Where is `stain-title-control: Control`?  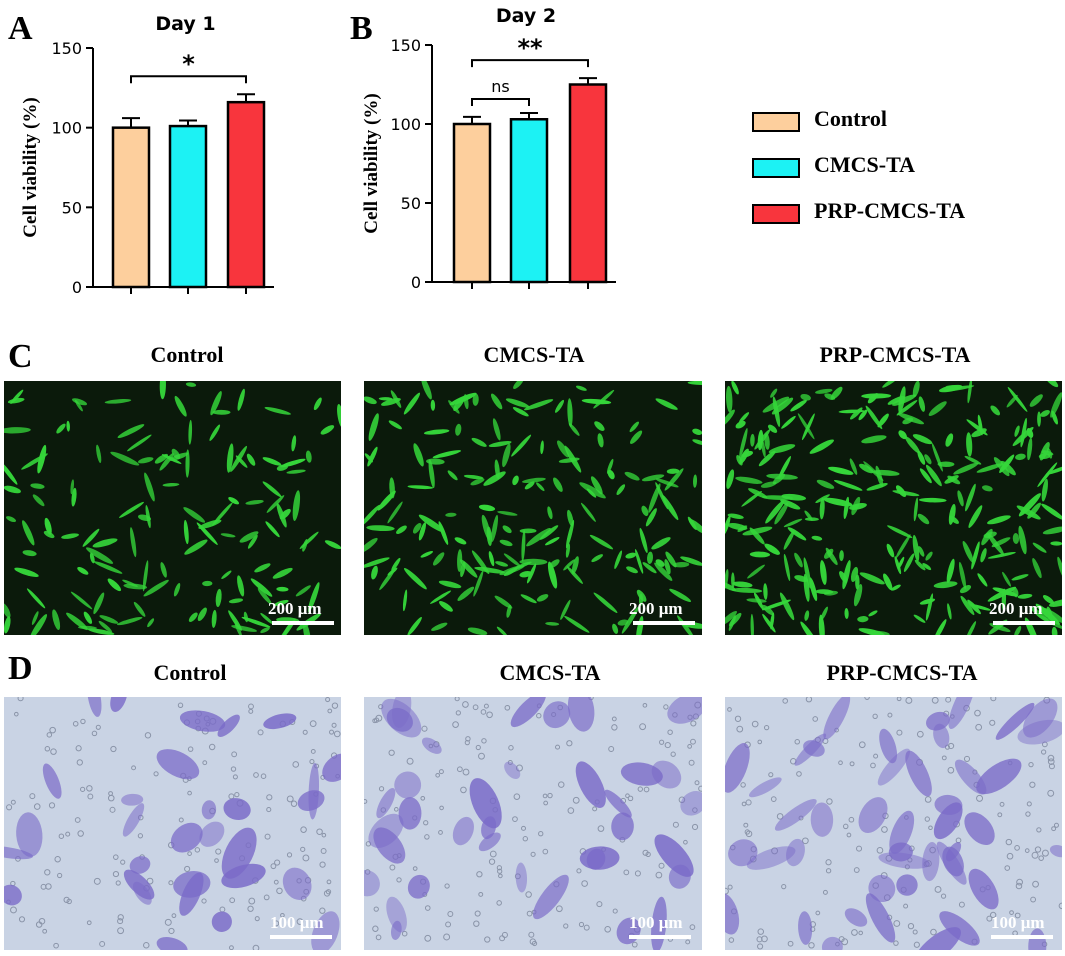 stain-title-control: Control is located at coordinates (190, 672).